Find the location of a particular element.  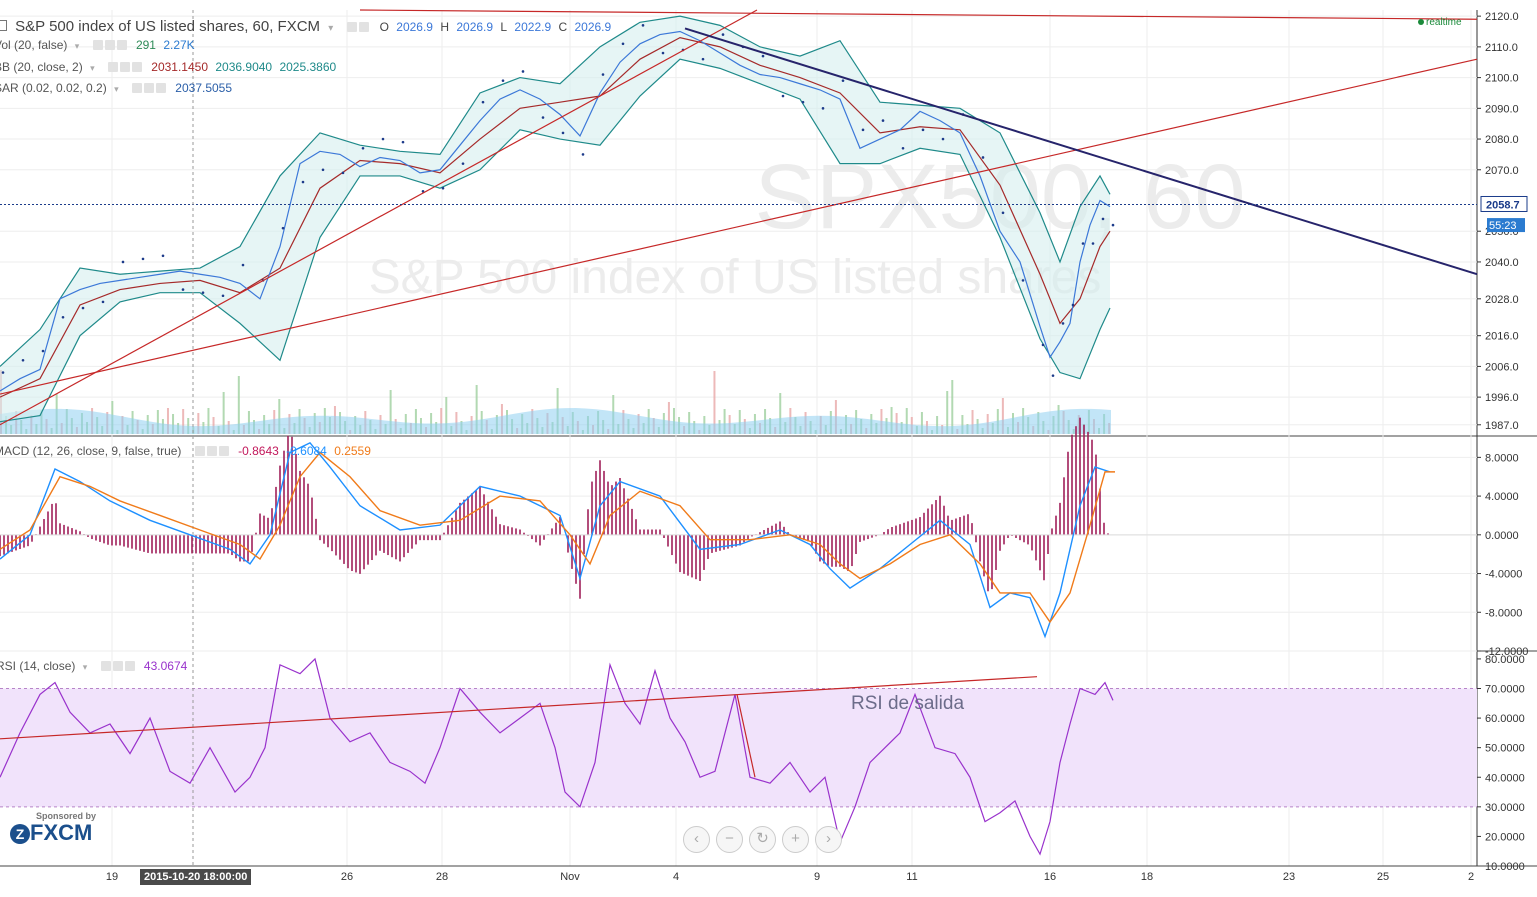

price-axis-label: 2016.0 is located at coordinates (1502, 337).